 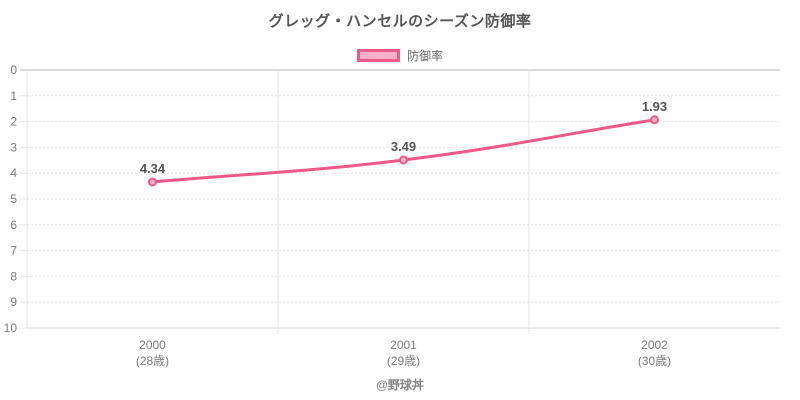 I want to click on x-tick-label-year: 2001, so click(x=403, y=345).